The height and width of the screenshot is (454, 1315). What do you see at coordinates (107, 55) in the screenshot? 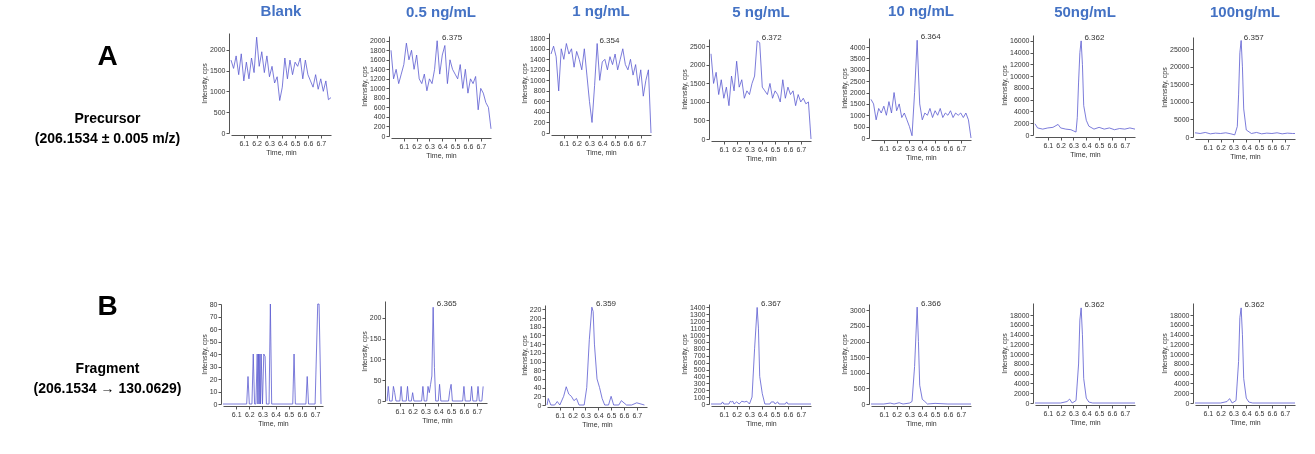
I see `text: A` at bounding box center [107, 55].